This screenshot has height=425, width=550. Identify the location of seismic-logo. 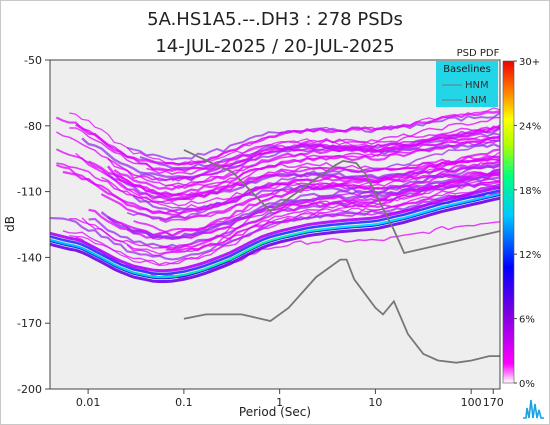
(534, 407).